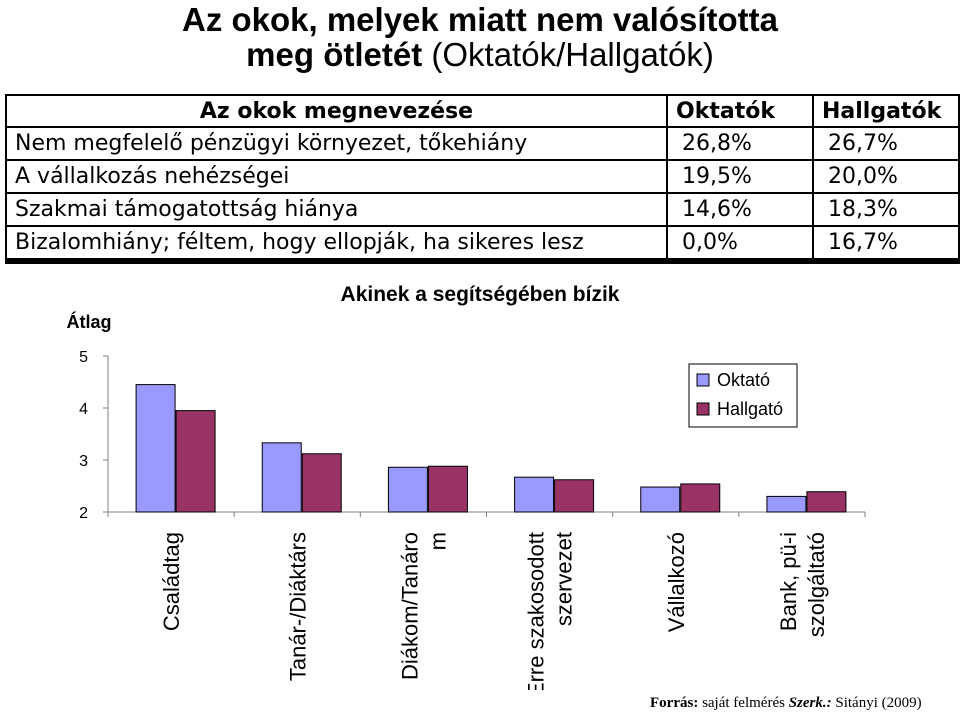 This screenshot has width=960, height=717. Describe the element at coordinates (550, 611) in the screenshot. I see `x-tick-label: Erre szakosodott szervezet` at that location.